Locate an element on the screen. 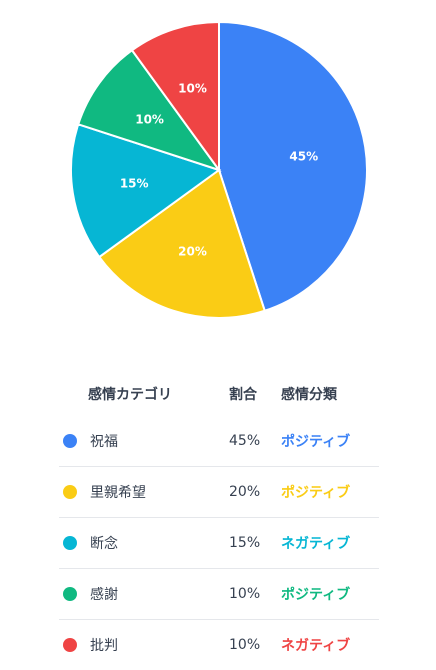  row-category: 断念 is located at coordinates (104, 544).